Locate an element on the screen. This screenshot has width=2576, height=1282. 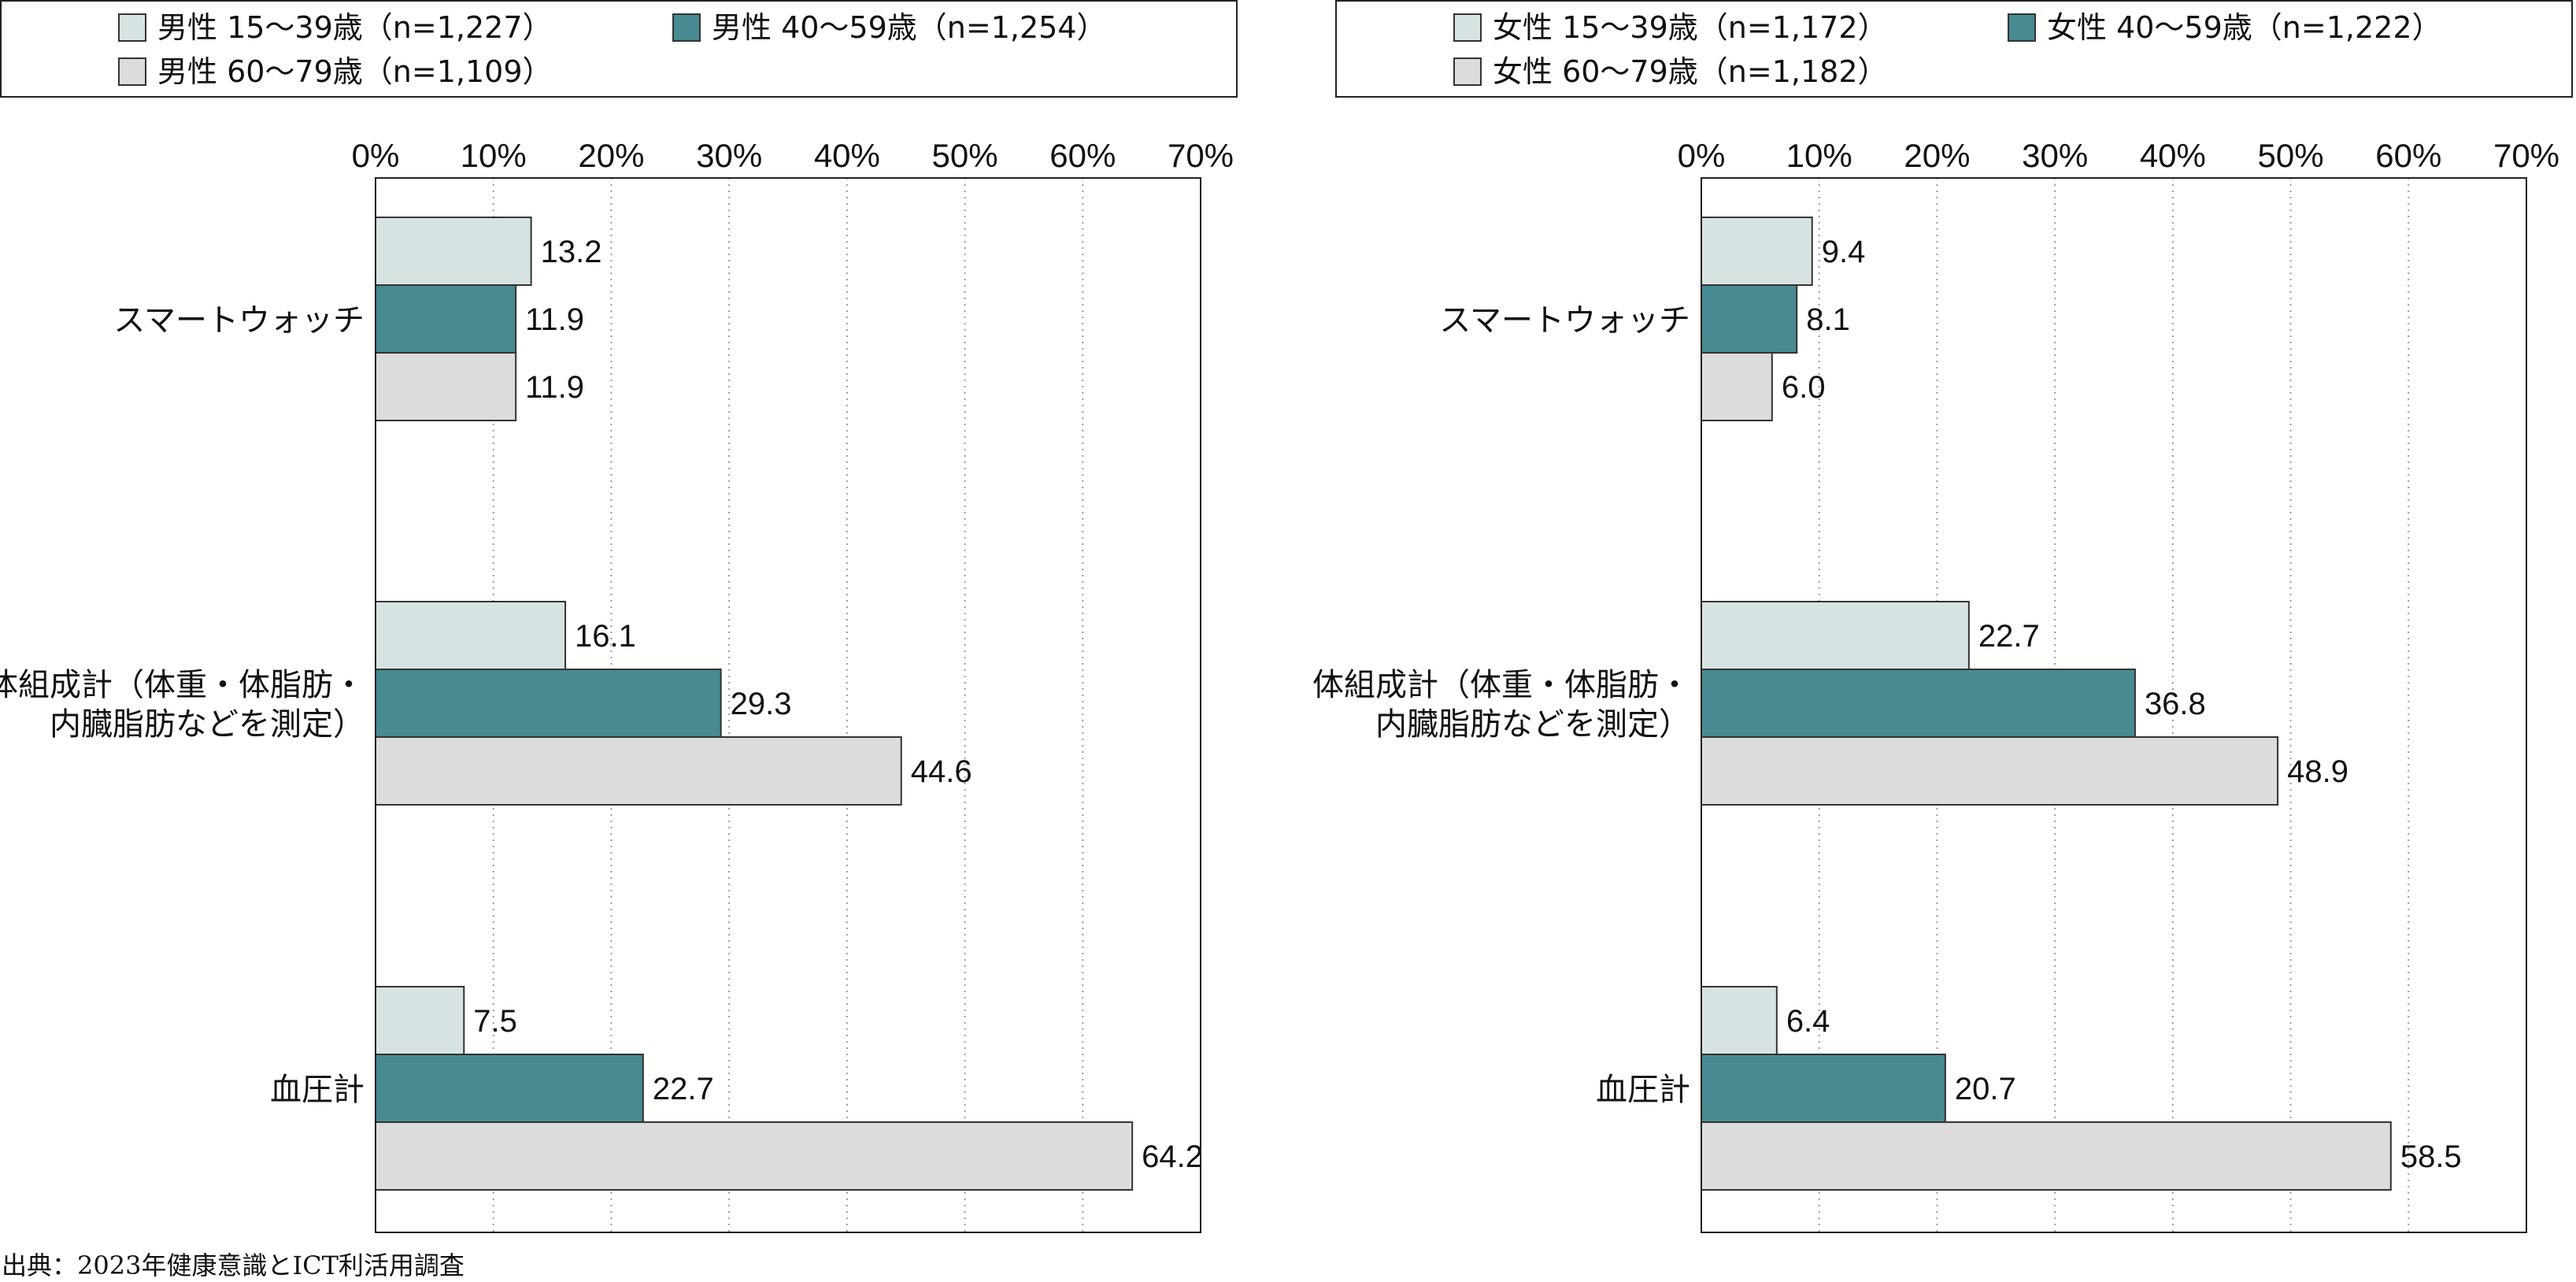
legend-item: 男性 15〜39歳（n=1,227） is located at coordinates (335, 28).